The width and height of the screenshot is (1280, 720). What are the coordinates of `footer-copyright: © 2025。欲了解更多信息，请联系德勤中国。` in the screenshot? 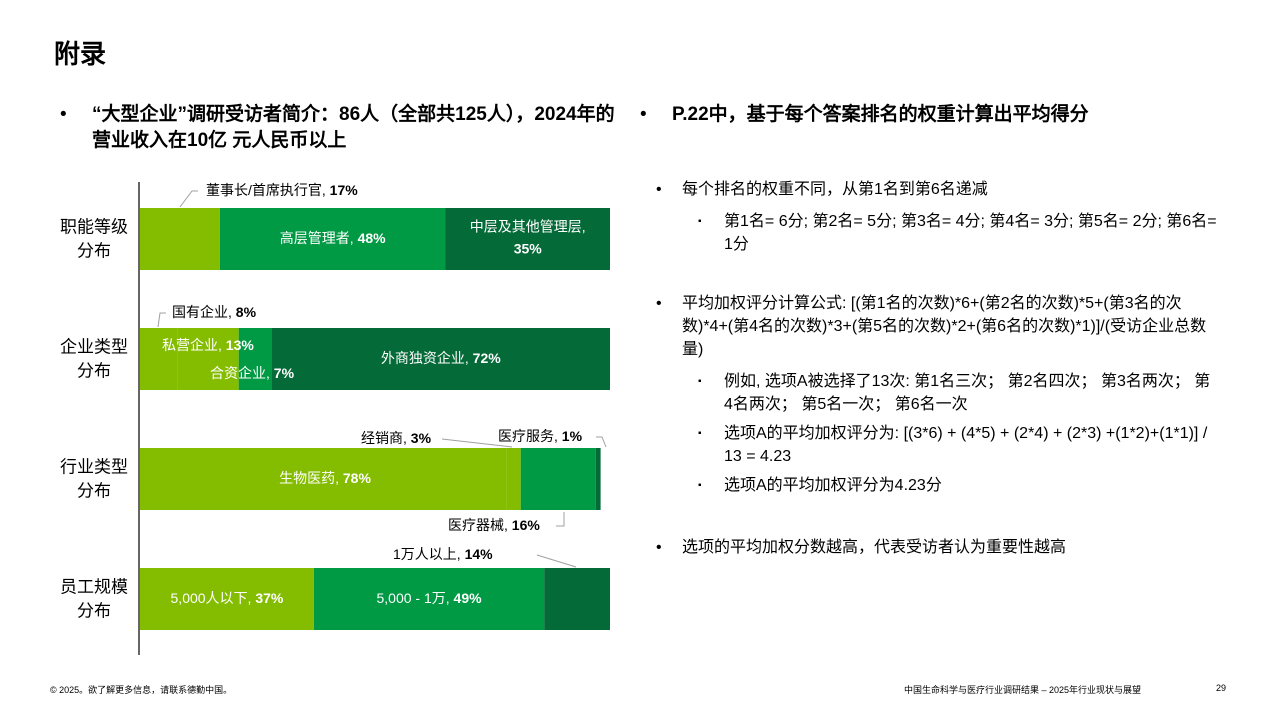 It's located at (141, 690).